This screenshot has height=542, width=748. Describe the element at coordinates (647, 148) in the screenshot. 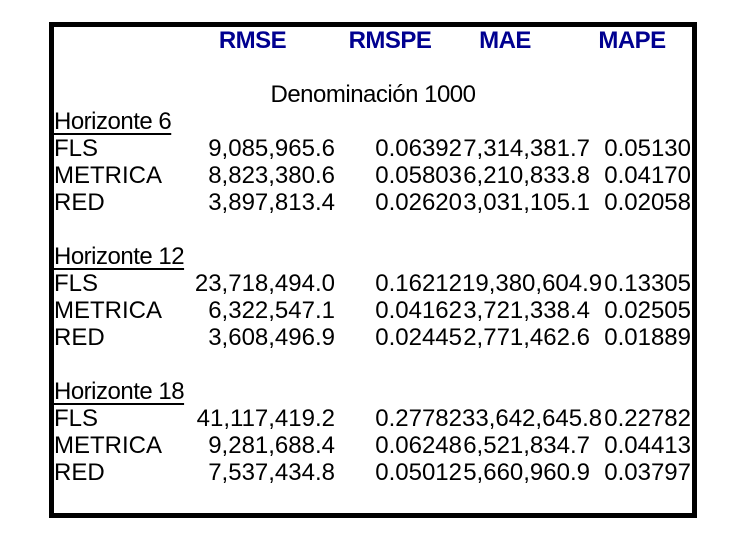

I see `value-cell: 0.05130` at that location.